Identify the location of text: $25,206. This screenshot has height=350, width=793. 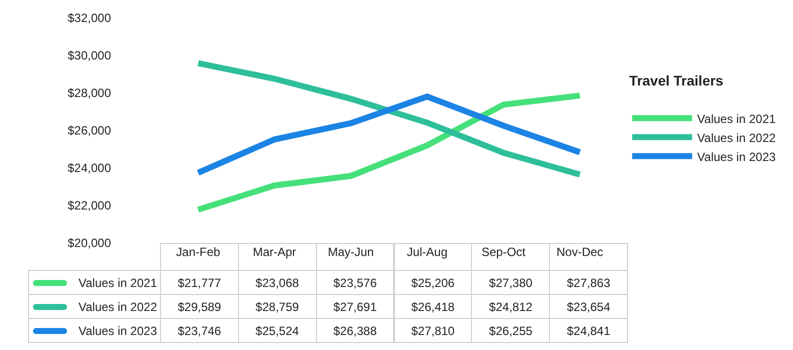
(433, 283).